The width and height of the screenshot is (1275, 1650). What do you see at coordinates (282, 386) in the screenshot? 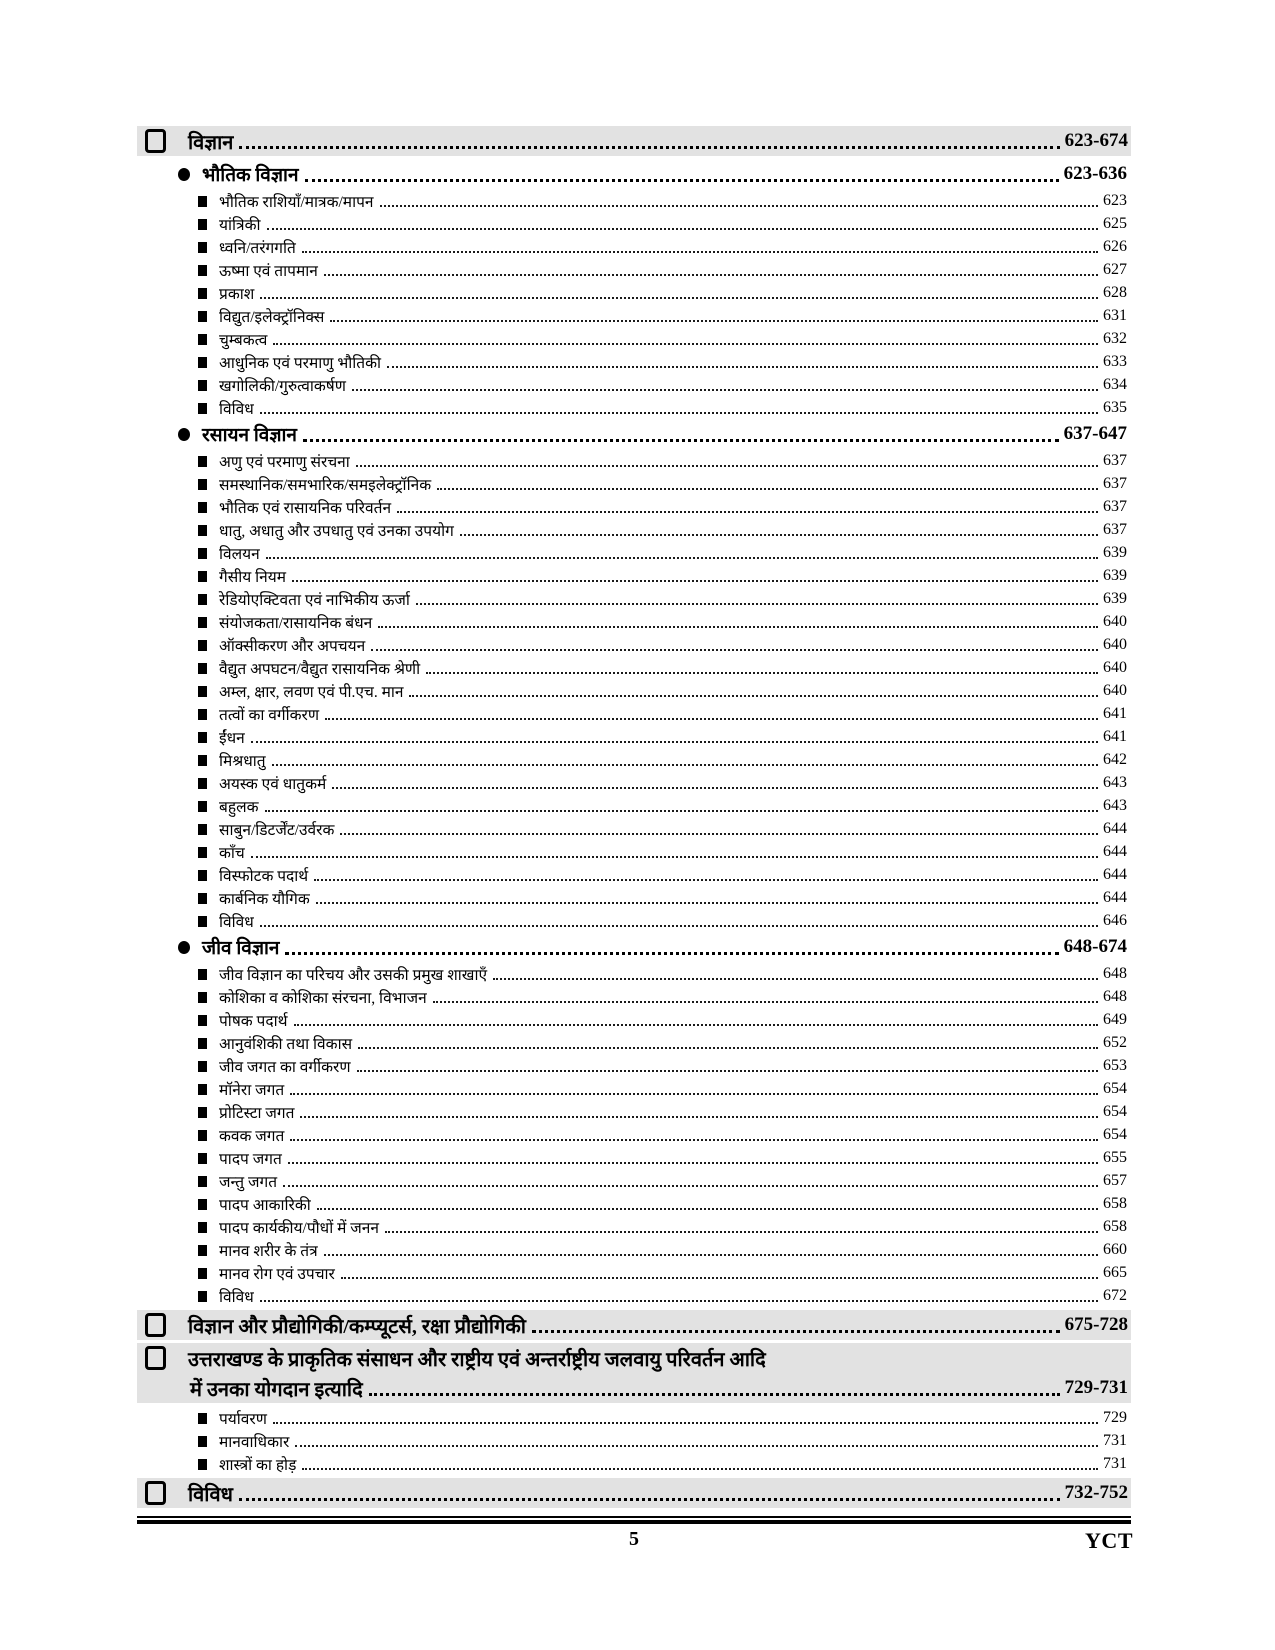
I see `toc-entry-label: खगोलिकी/गुरुत्वाकर्षण` at bounding box center [282, 386].